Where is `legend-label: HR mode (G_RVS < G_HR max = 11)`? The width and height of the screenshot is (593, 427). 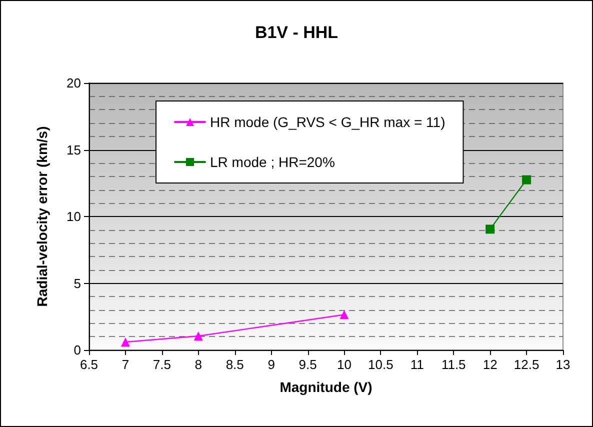 legend-label: HR mode (G_RVS < G_HR max = 11) is located at coordinates (328, 122).